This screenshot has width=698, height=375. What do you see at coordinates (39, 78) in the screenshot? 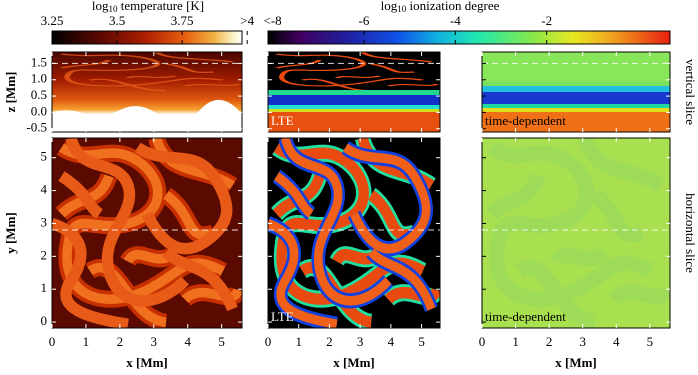
I see `y-tick-label: 1.0` at bounding box center [39, 78].